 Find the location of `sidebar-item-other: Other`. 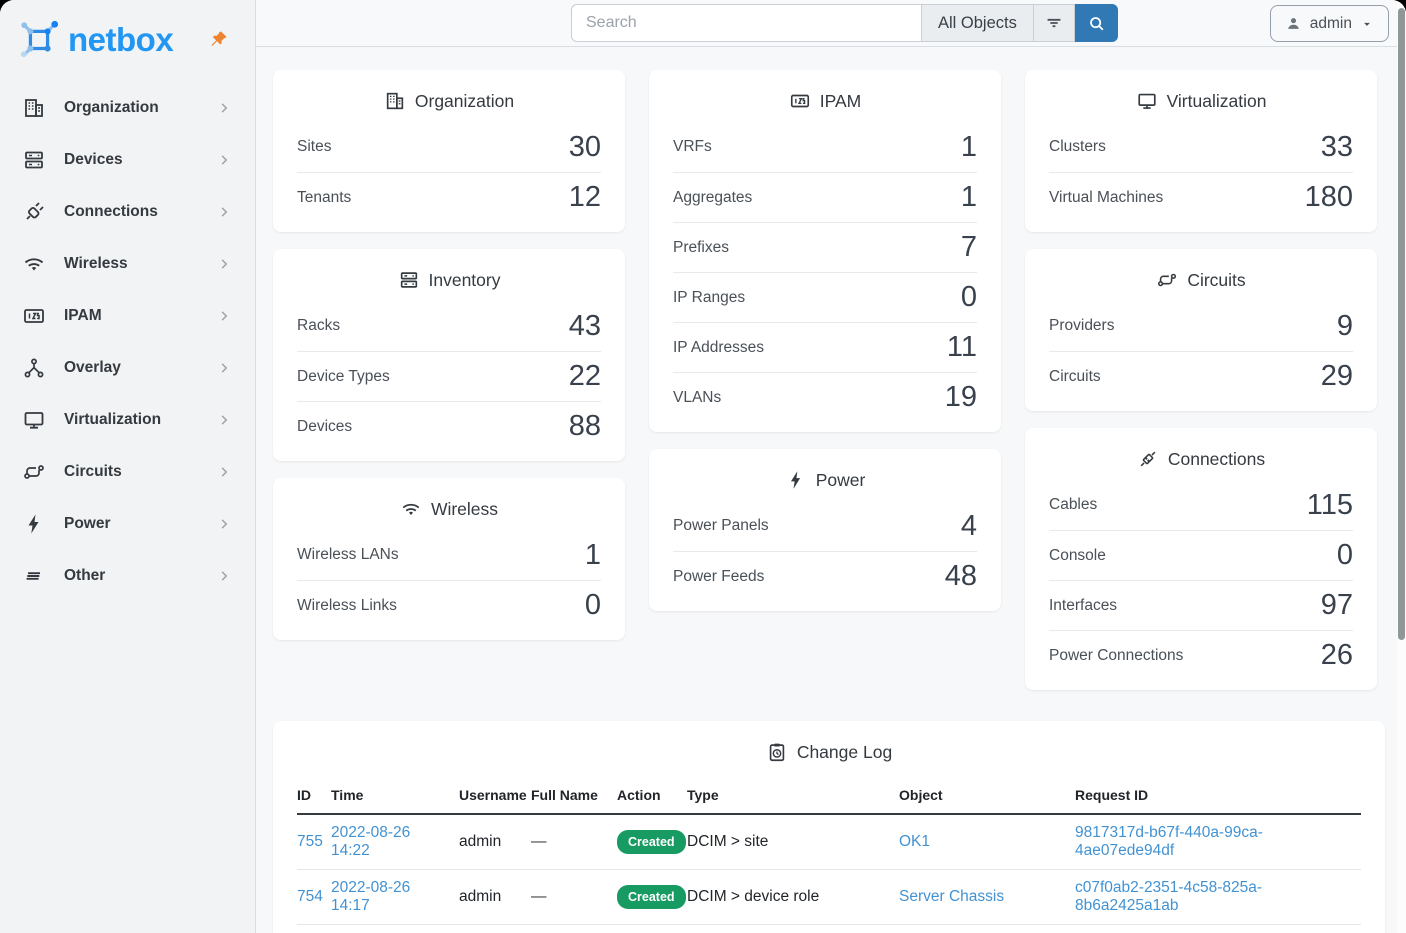

sidebar-item-other: Other is located at coordinates (127, 576).